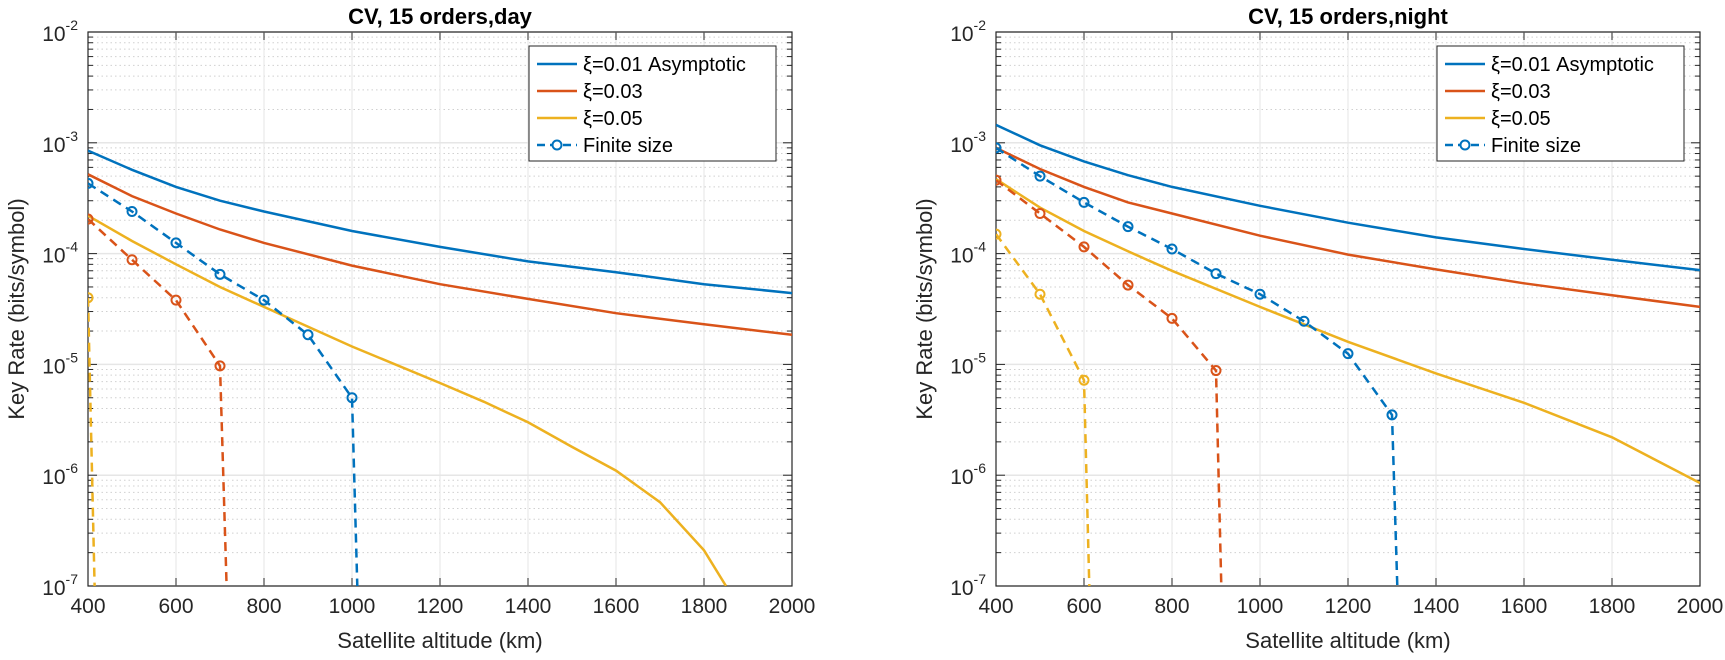 Image resolution: width=1725 pixels, height=660 pixels. Describe the element at coordinates (557, 145) in the screenshot. I see `legend-marker` at that location.